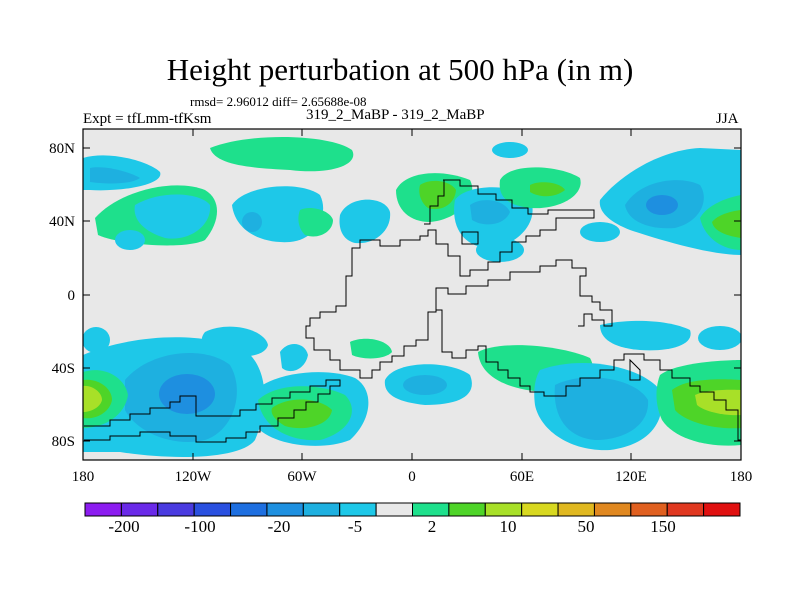 Image resolution: width=800 pixels, height=600 pixels. I want to click on lon-tick-label: 60W, so click(302, 477).